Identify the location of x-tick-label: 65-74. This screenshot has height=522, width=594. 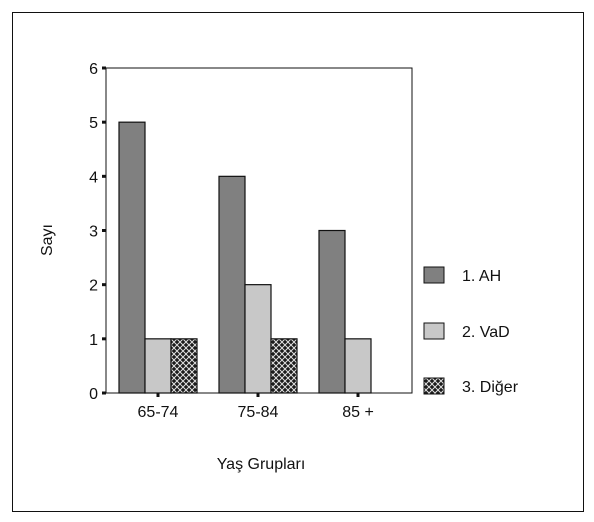
(158, 412).